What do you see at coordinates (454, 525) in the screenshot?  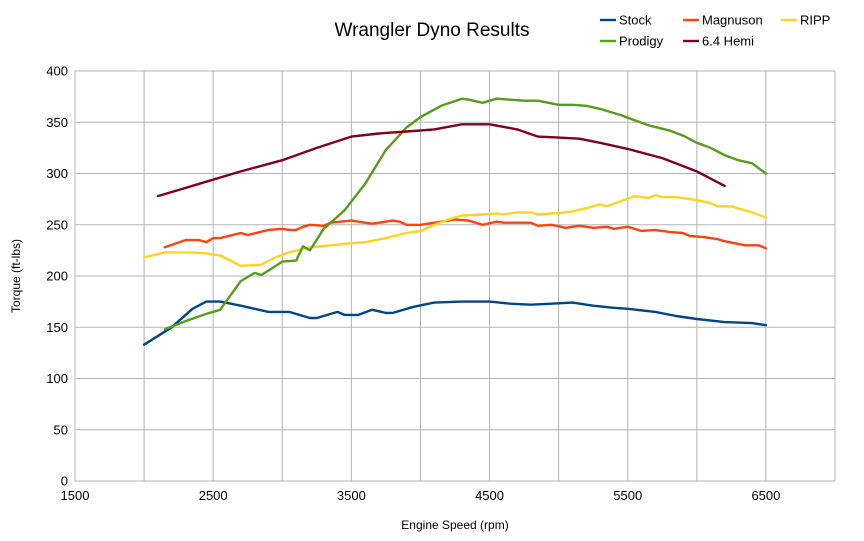 I see `x-axis-title: Engine Speed (rpm)` at bounding box center [454, 525].